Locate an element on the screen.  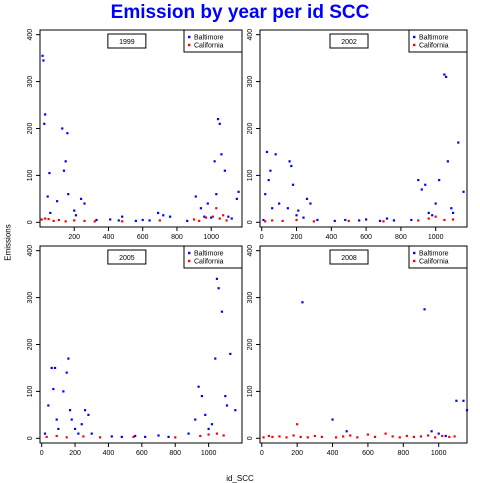
x-tick-label: 600 is located at coordinates (142, 453).